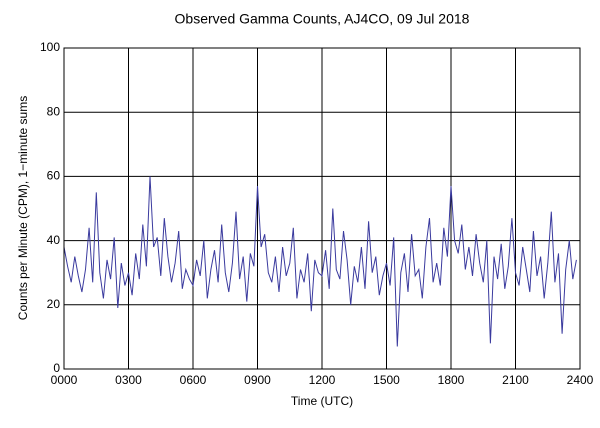  I want to click on y-tick-label: 0, so click(56, 368).